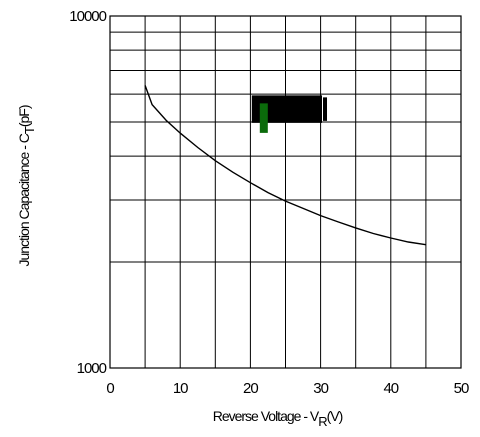 The height and width of the screenshot is (437, 480). I want to click on x-tick-label: 0, so click(110, 388).